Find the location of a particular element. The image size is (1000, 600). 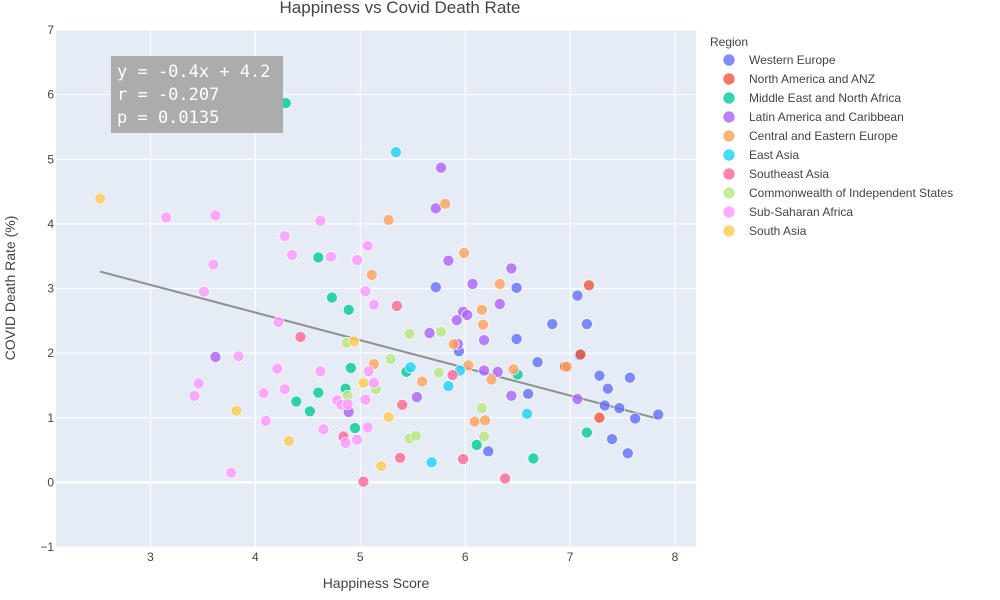

legend-item: Central and Eastern Europe is located at coordinates (810, 136).